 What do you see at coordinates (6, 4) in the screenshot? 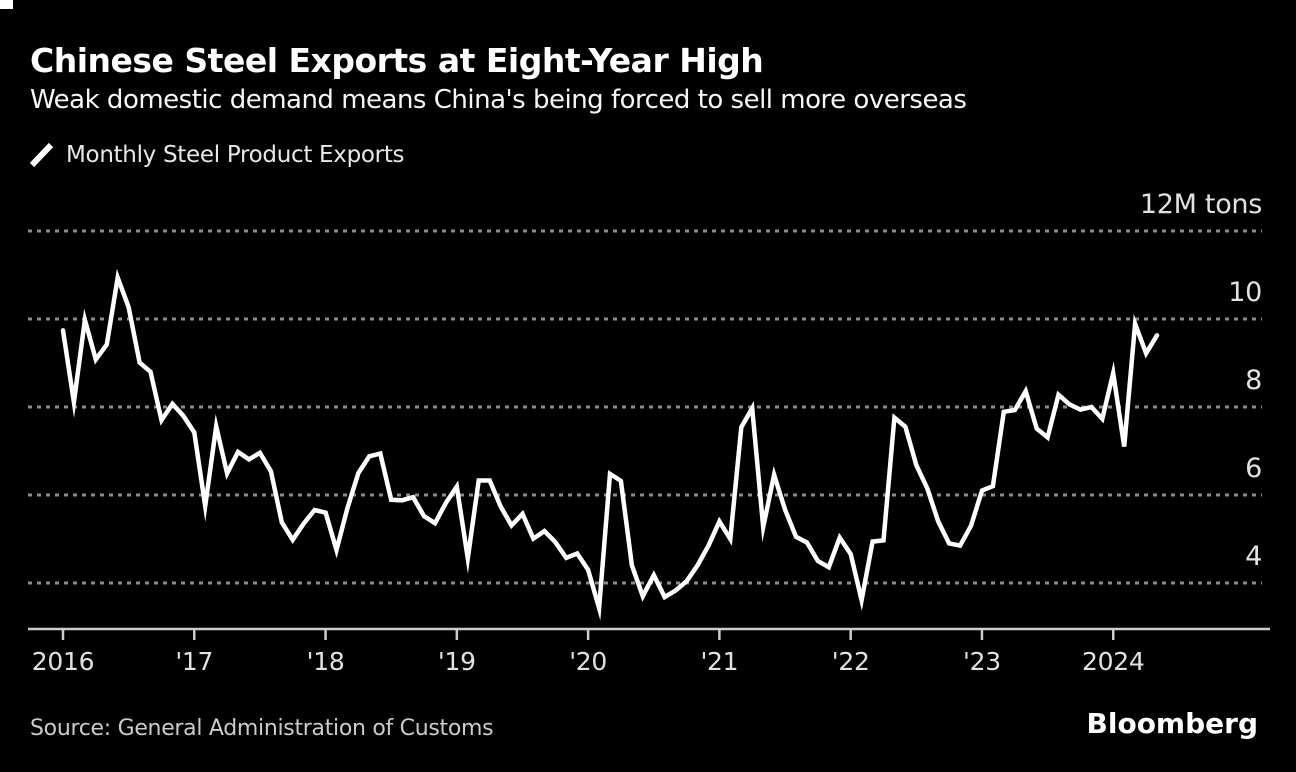
I see `bloomberg-flag-mark` at bounding box center [6, 4].